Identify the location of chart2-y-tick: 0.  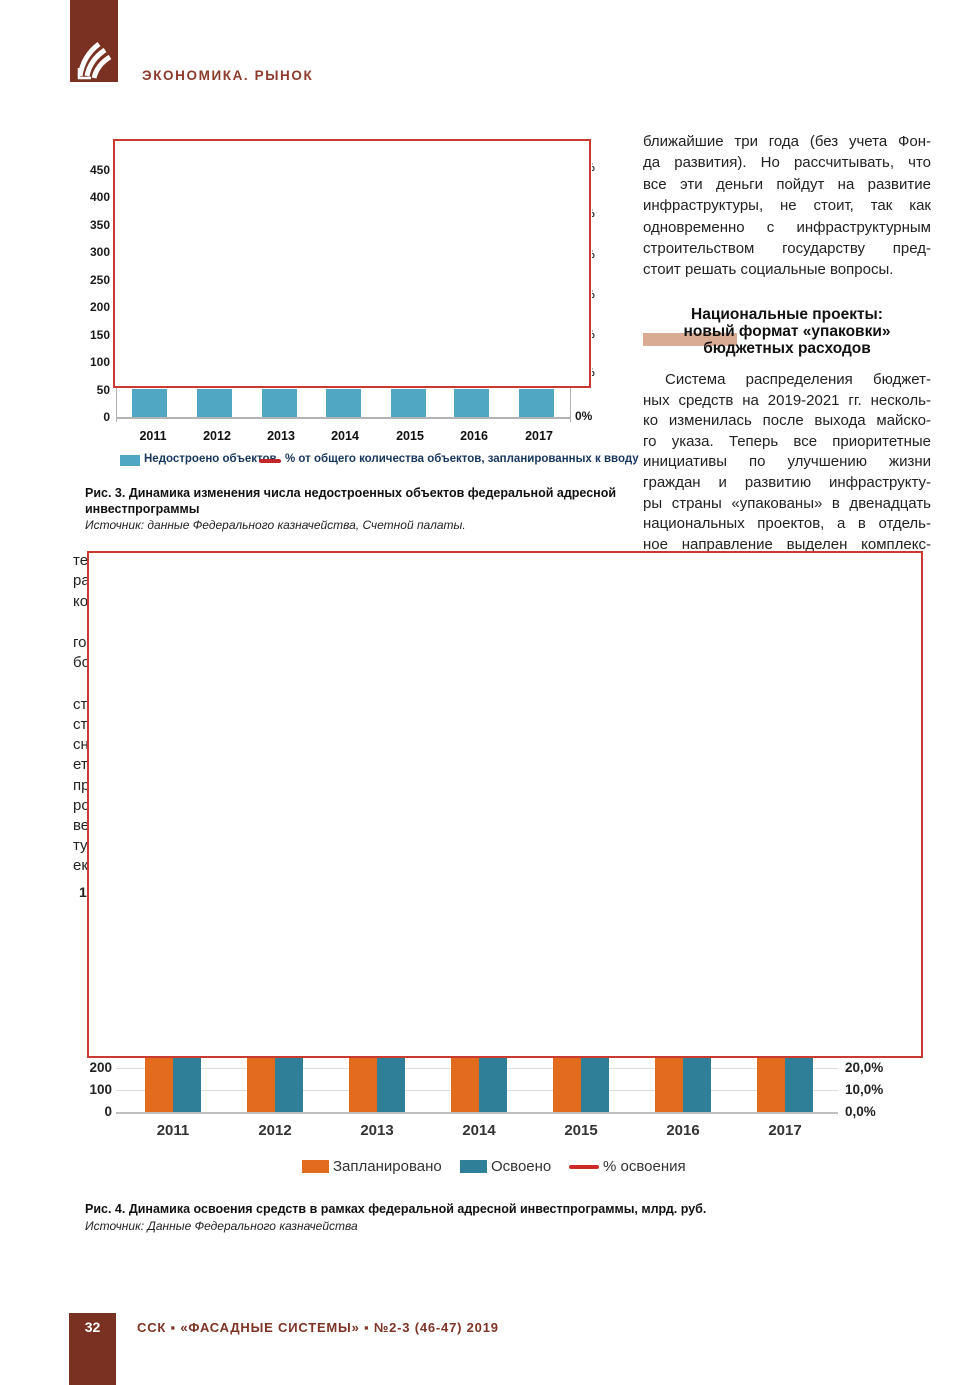
(108, 1111).